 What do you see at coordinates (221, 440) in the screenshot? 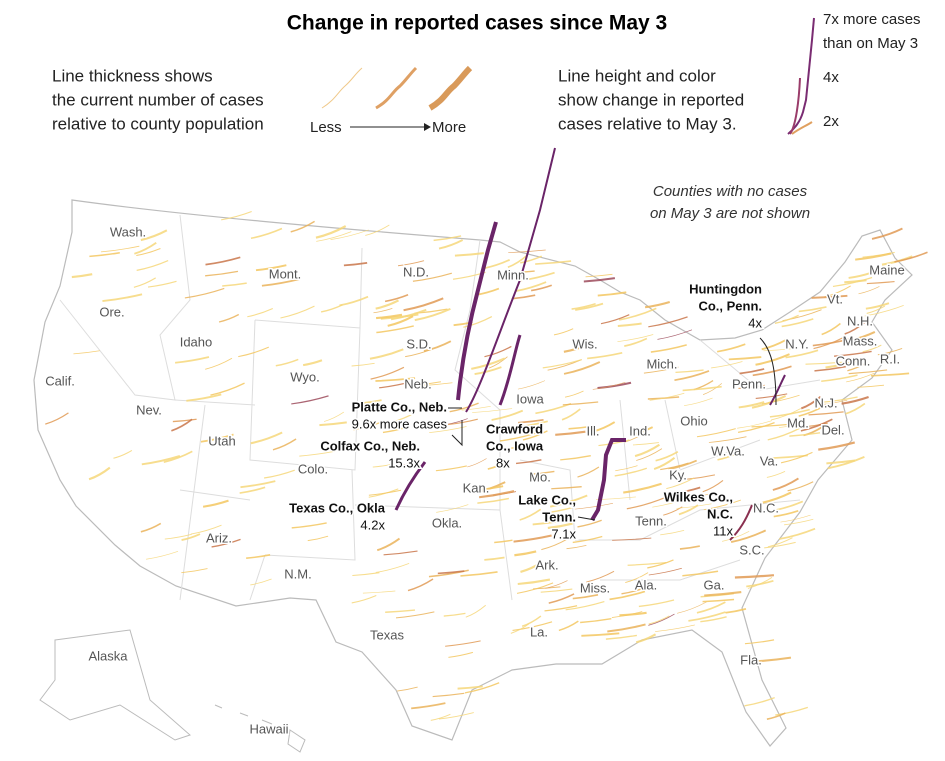
I see `state-label: Utah` at bounding box center [221, 440].